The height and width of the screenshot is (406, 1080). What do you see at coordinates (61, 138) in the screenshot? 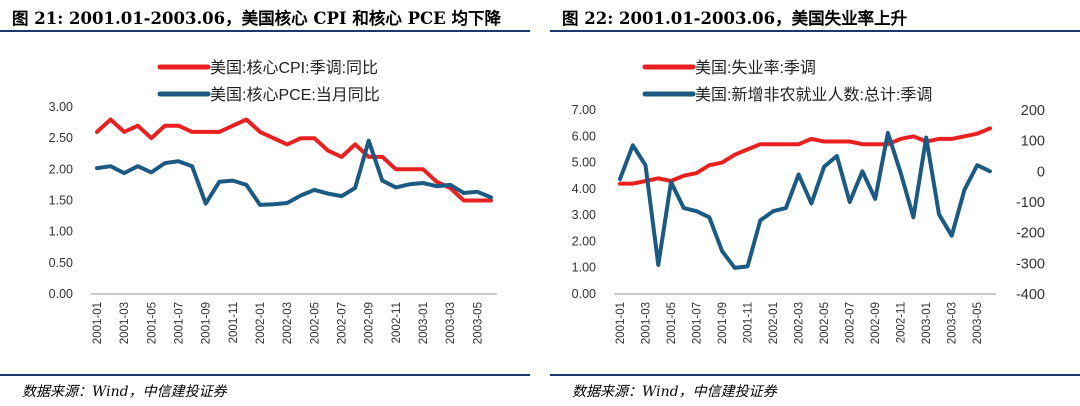
I see `y-tick-label: 2.50` at bounding box center [61, 138].